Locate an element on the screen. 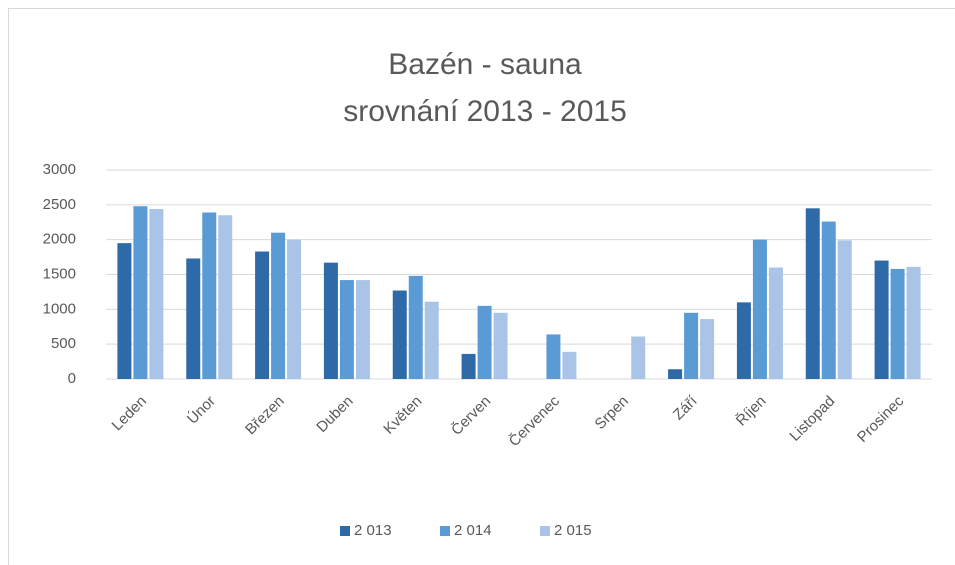 This screenshot has width=955, height=565. legend-label: 2 014 is located at coordinates (473, 530).